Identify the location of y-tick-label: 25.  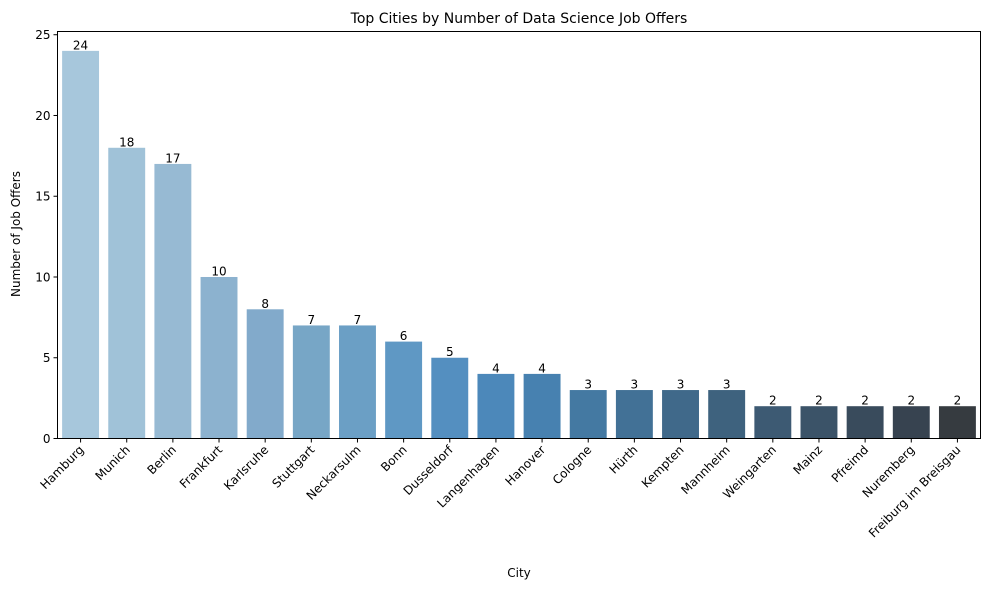
(42, 35).